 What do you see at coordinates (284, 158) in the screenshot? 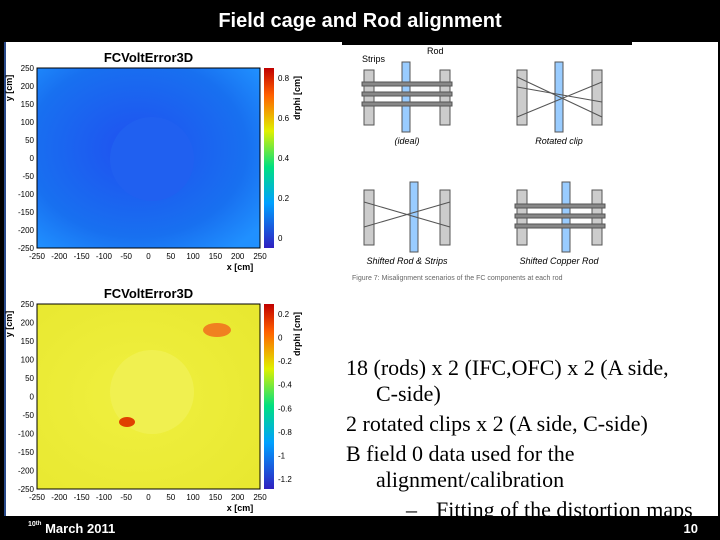
I see `colorbar-tick-label: 0.4` at bounding box center [284, 158].